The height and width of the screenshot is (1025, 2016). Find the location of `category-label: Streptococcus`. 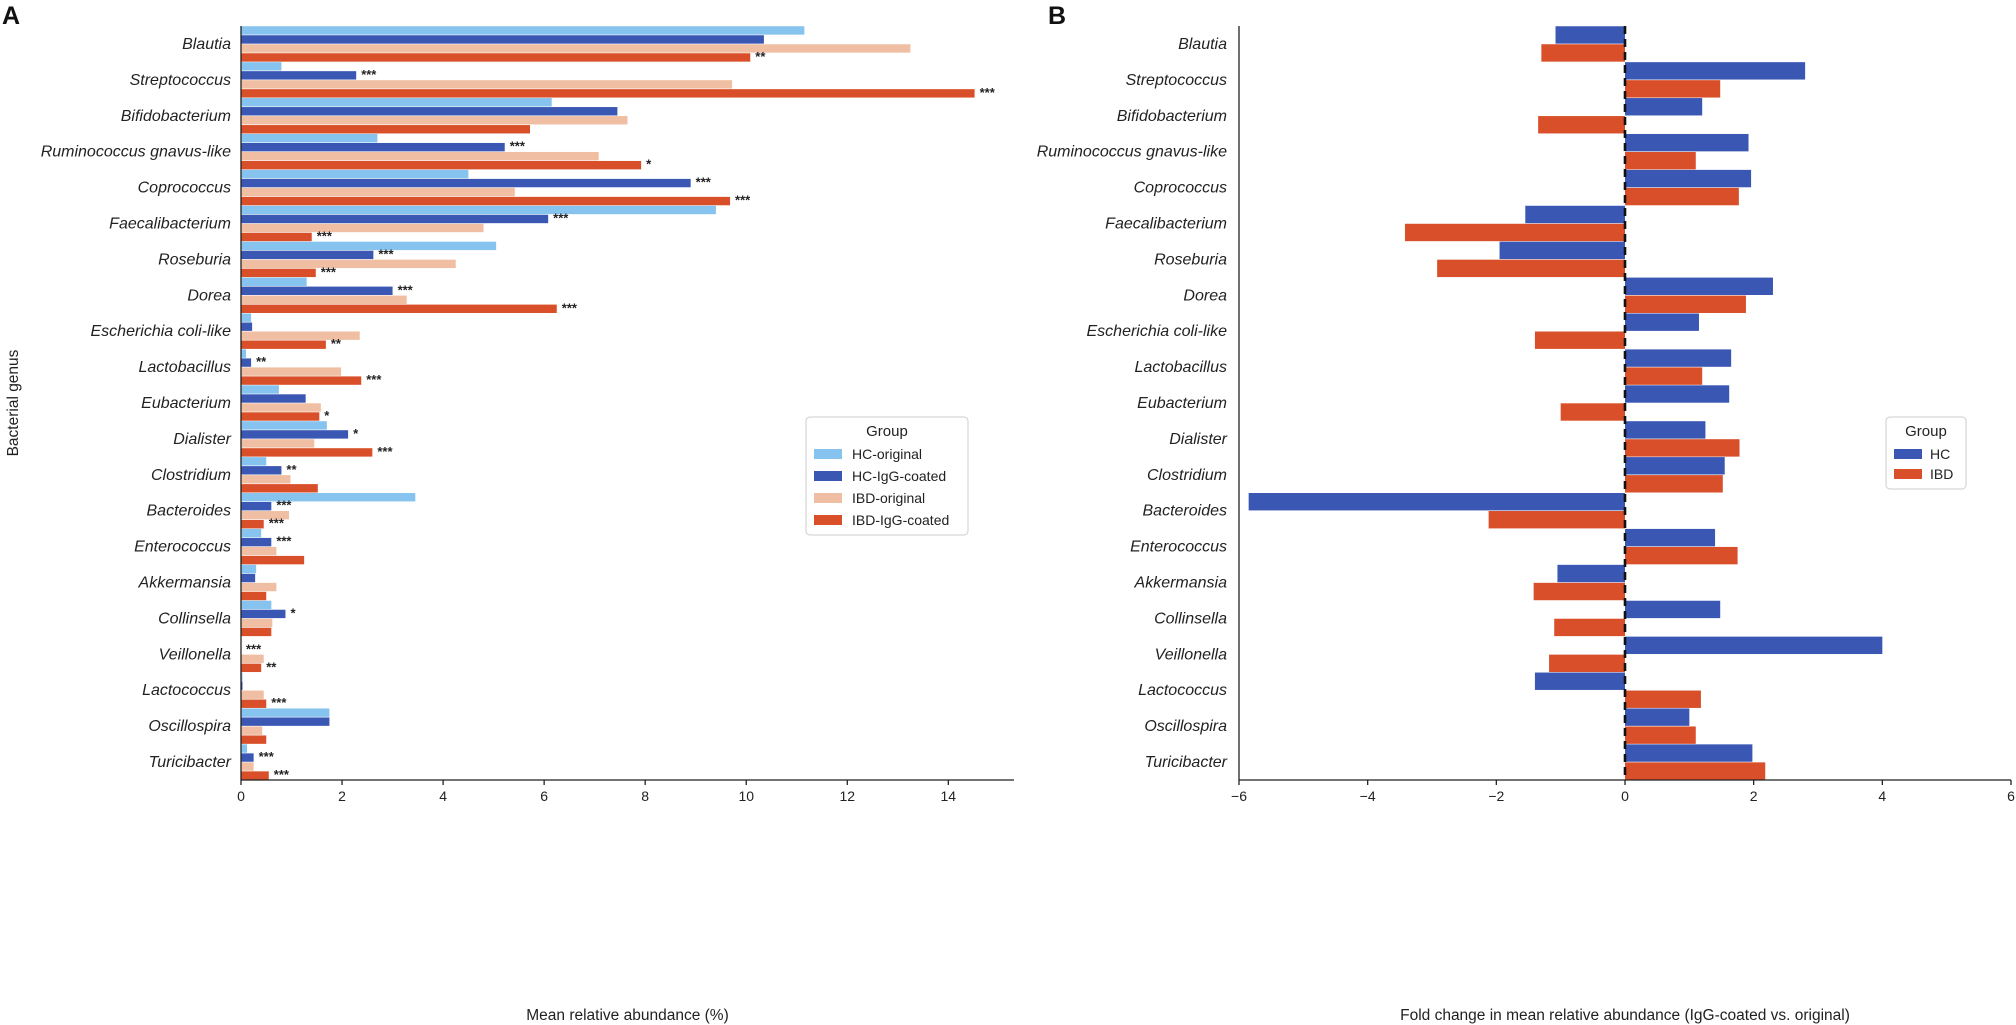

category-label: Streptococcus is located at coordinates (180, 80).